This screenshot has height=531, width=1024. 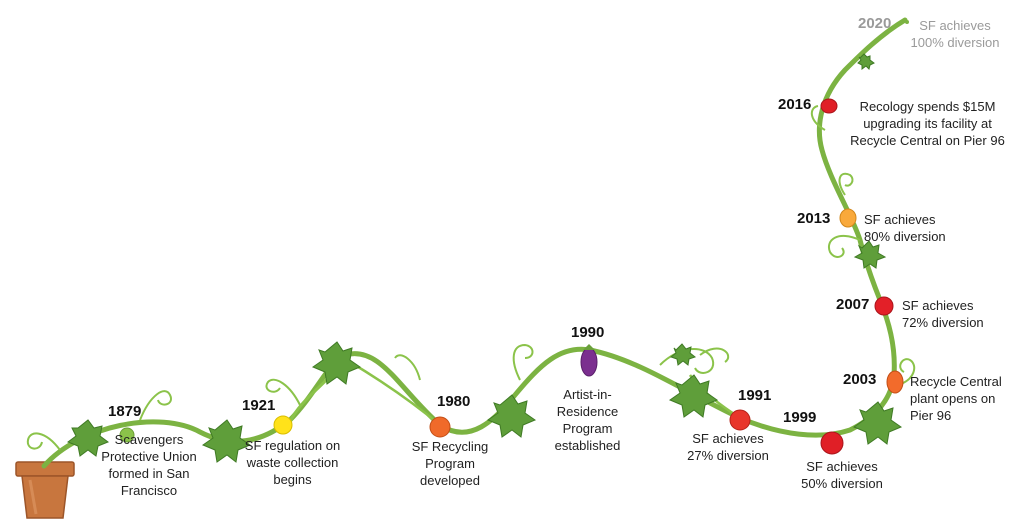 I want to click on orange-tomato-icon, so click(x=440, y=427).